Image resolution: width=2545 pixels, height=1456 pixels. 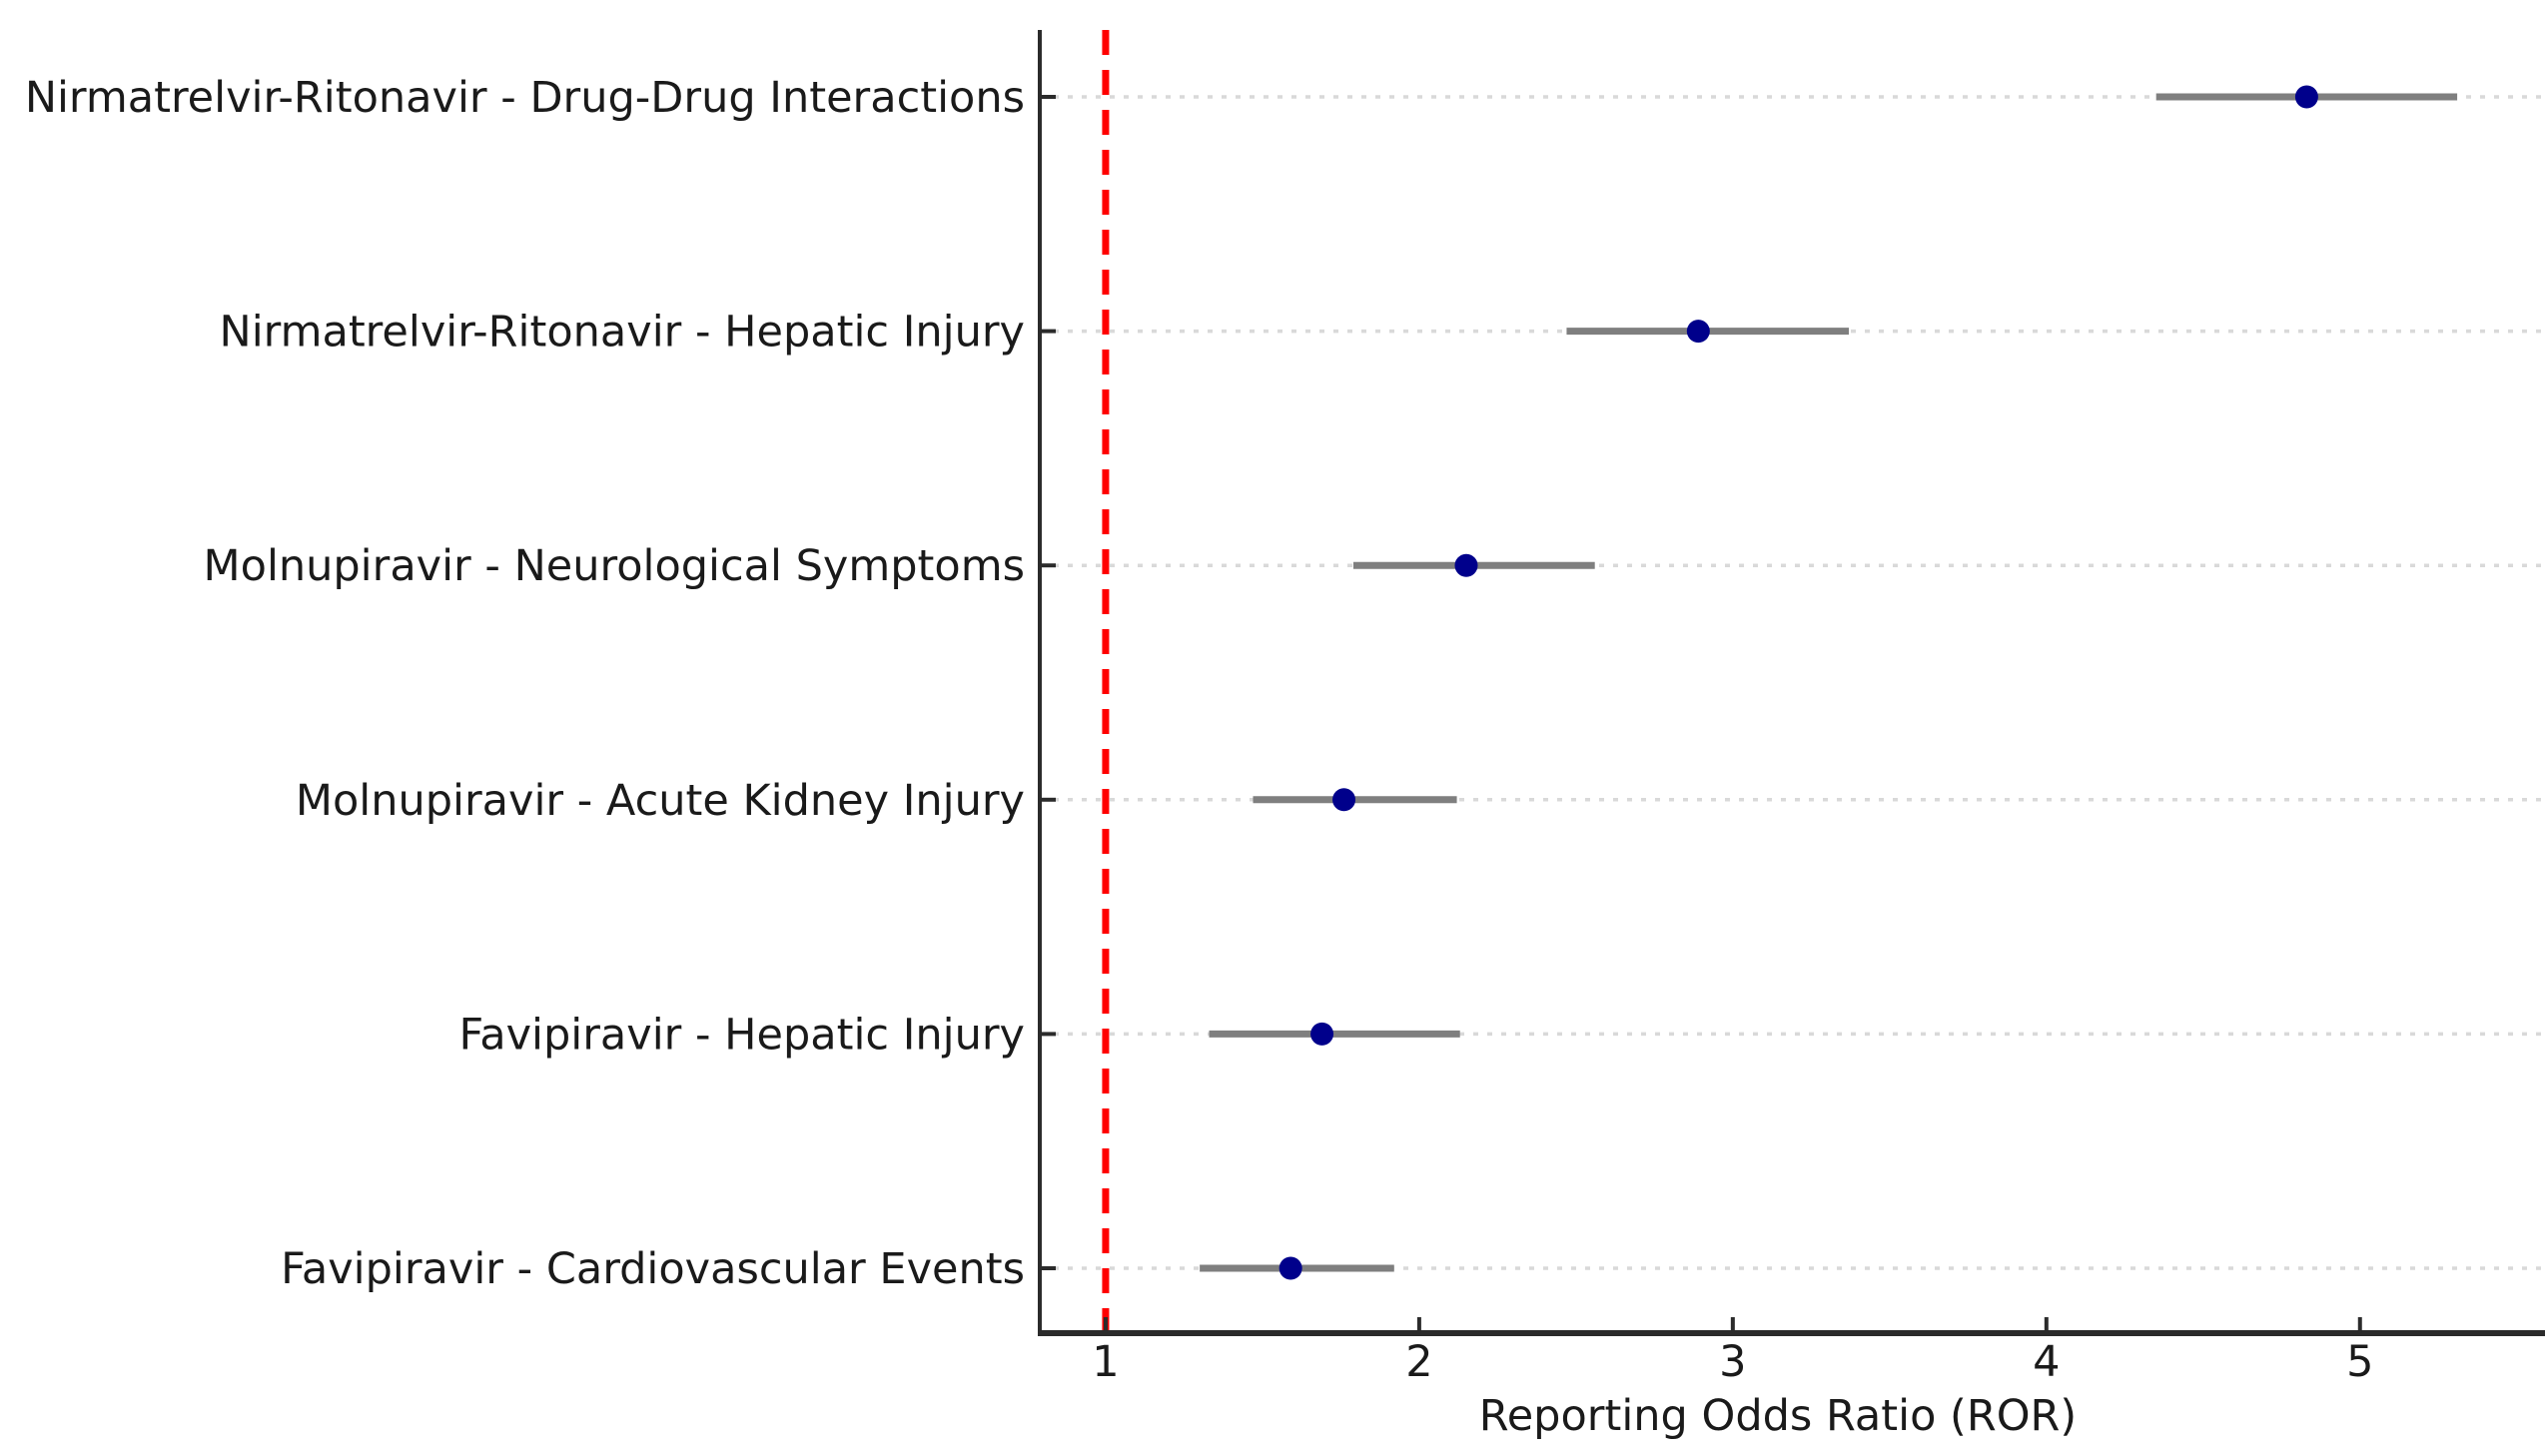 What do you see at coordinates (614, 566) in the screenshot?
I see `y-category-label: Molnupiravir - Neurological Symptoms` at bounding box center [614, 566].